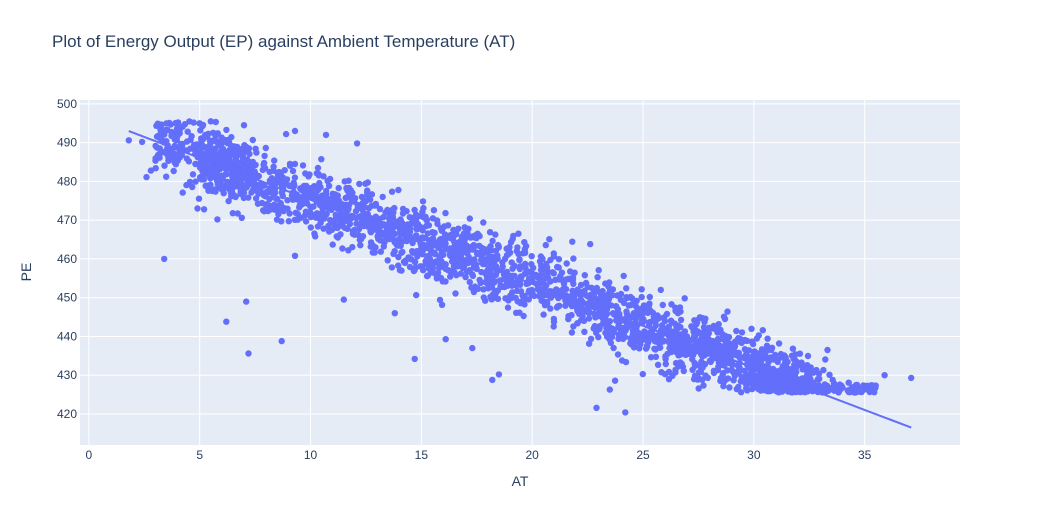 The image size is (1039, 525). What do you see at coordinates (67, 143) in the screenshot?
I see `y-tick-label: 490` at bounding box center [67, 143].